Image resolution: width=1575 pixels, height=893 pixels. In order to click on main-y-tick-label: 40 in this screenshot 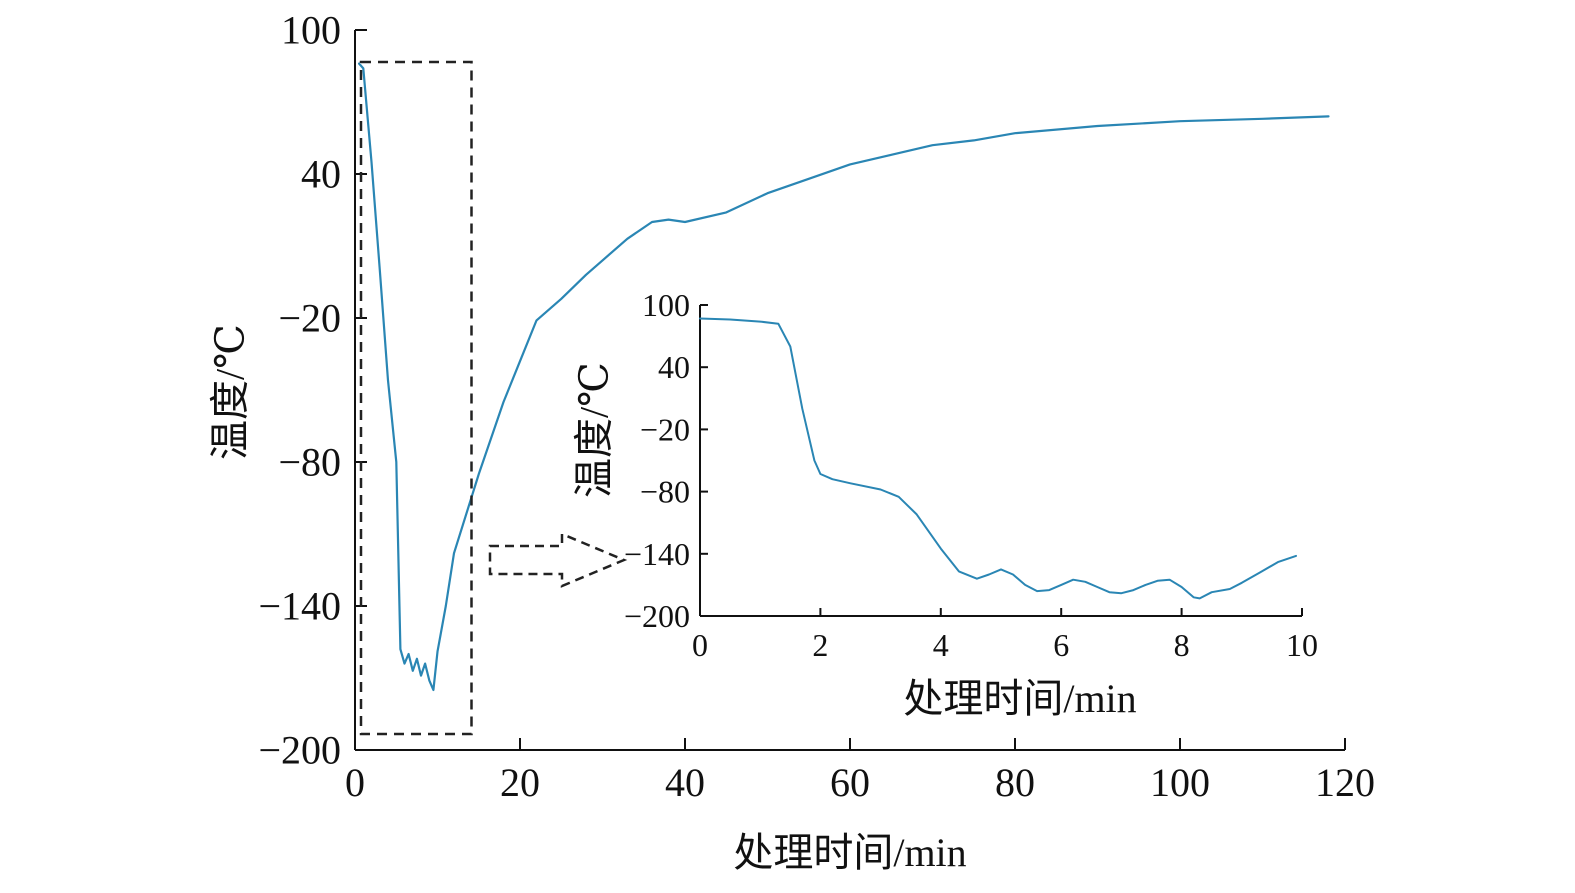, I will do `click(321, 174)`.